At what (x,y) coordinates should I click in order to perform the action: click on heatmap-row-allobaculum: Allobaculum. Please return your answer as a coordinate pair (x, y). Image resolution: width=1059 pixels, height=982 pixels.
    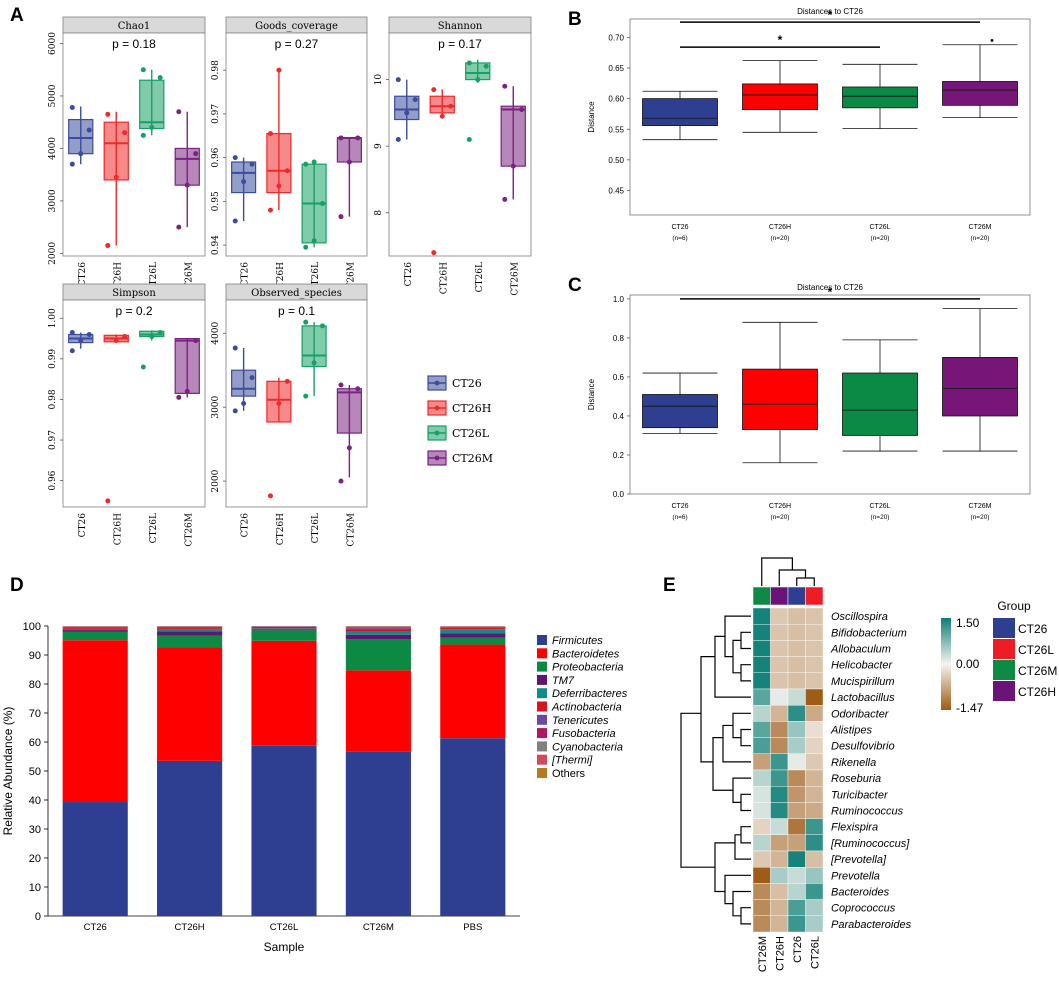
    Looking at the image, I should click on (821, 648).